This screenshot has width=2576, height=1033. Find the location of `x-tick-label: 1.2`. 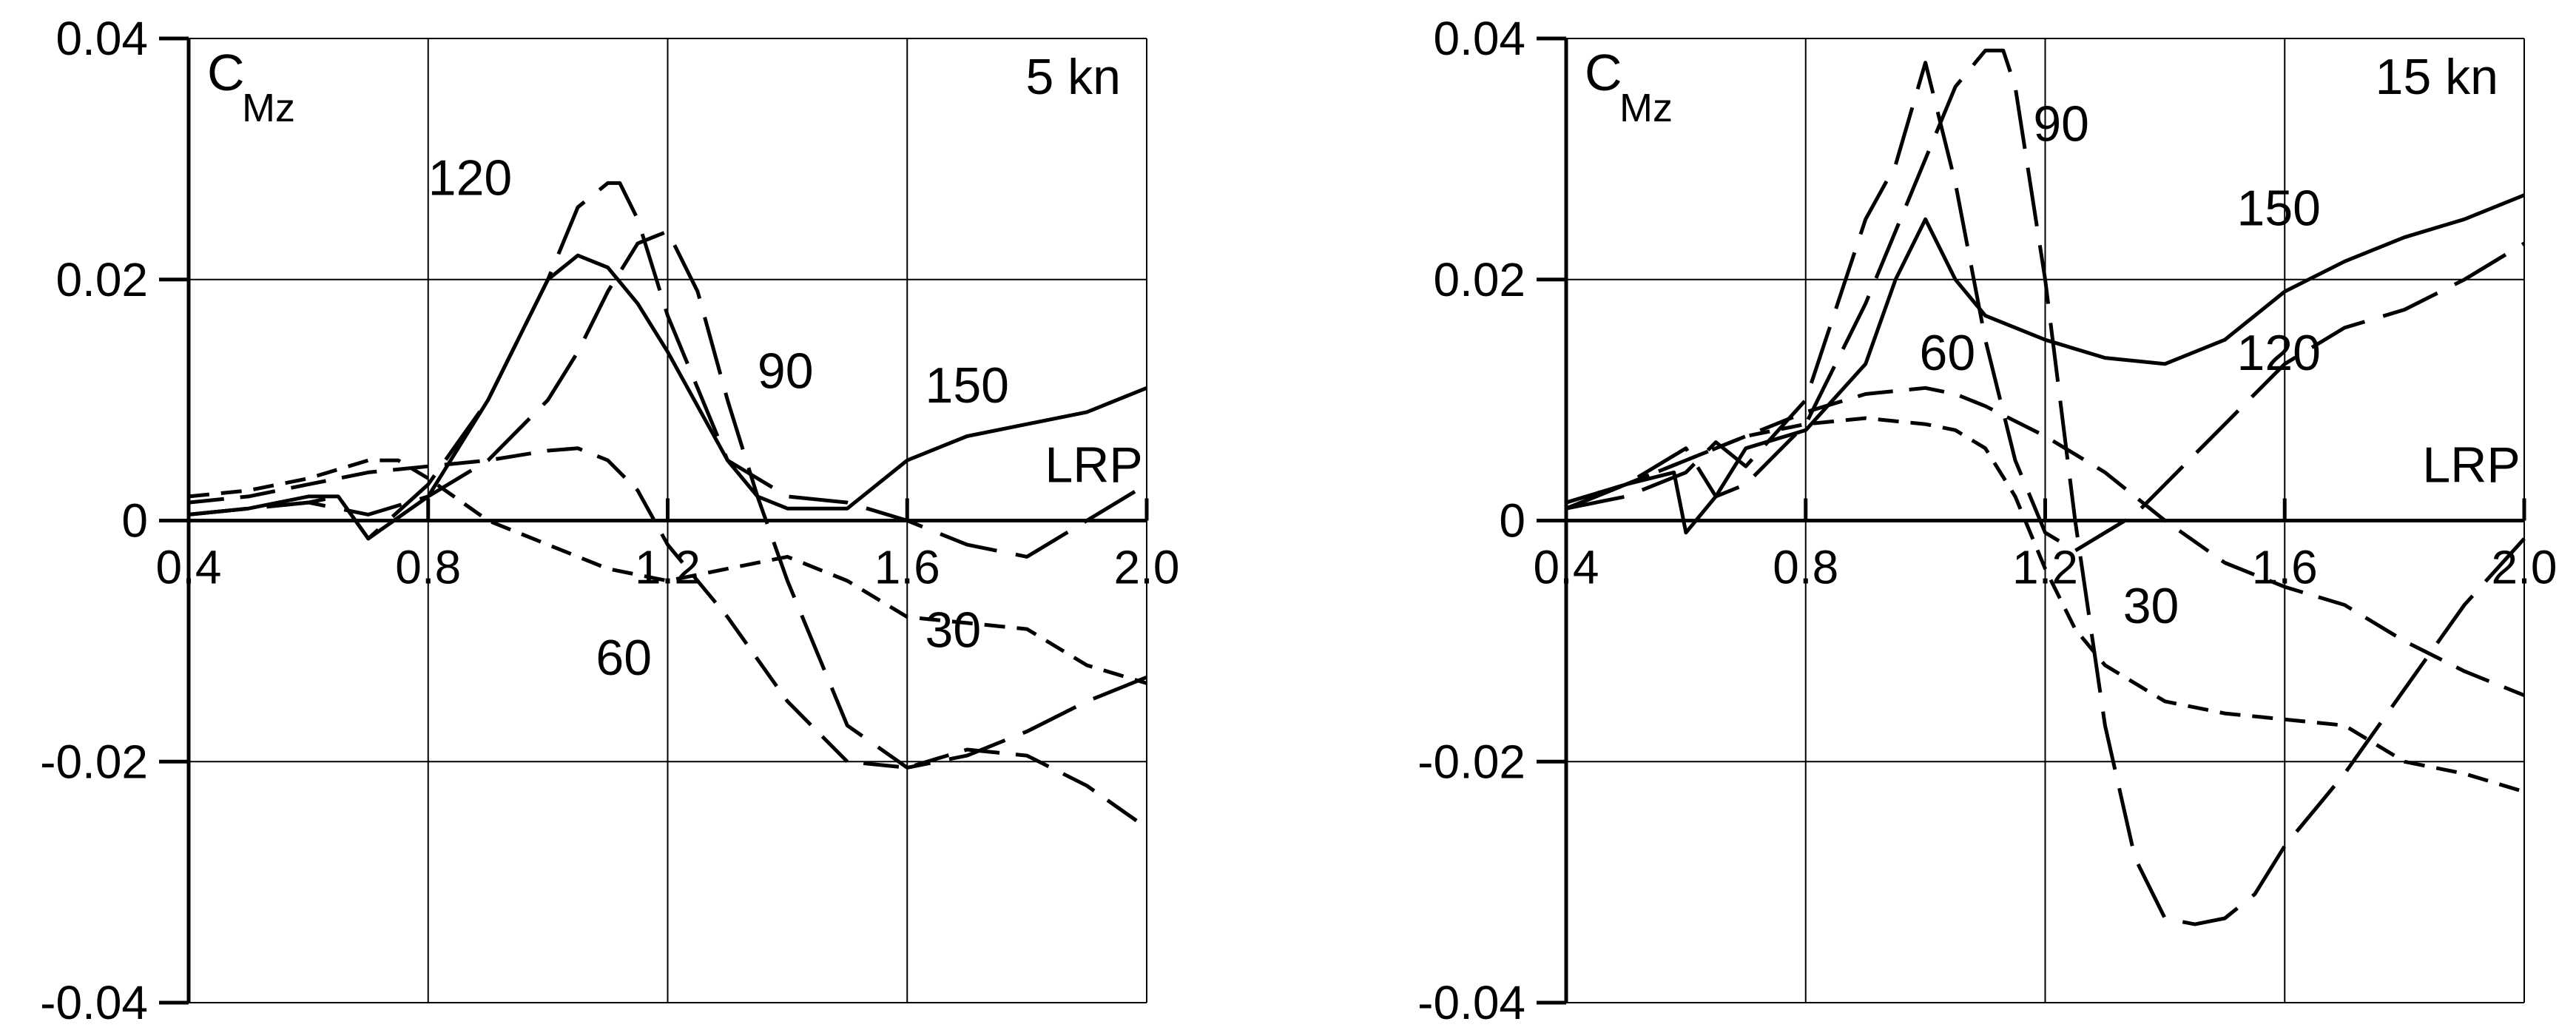

x-tick-label: 1.2 is located at coordinates (668, 567).